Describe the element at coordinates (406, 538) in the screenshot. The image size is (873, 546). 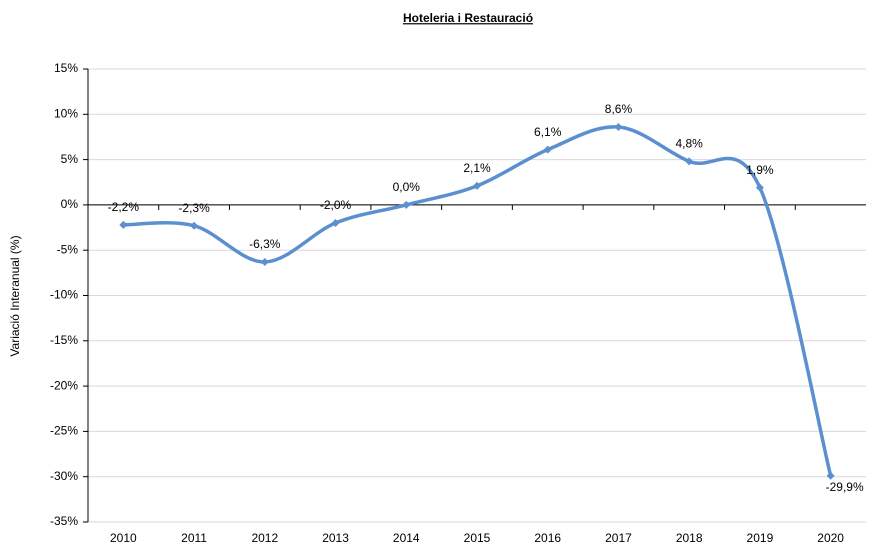
I see `x-tick-label: 2014` at that location.